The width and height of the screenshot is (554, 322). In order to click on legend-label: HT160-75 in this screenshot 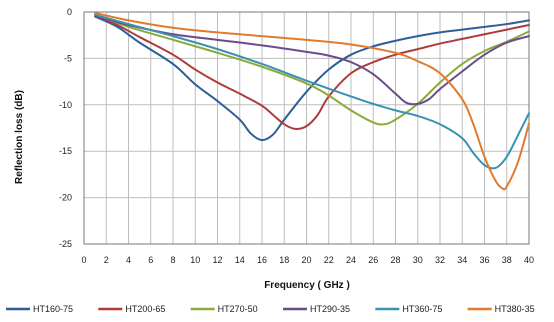, I will do `click(53, 309)`.